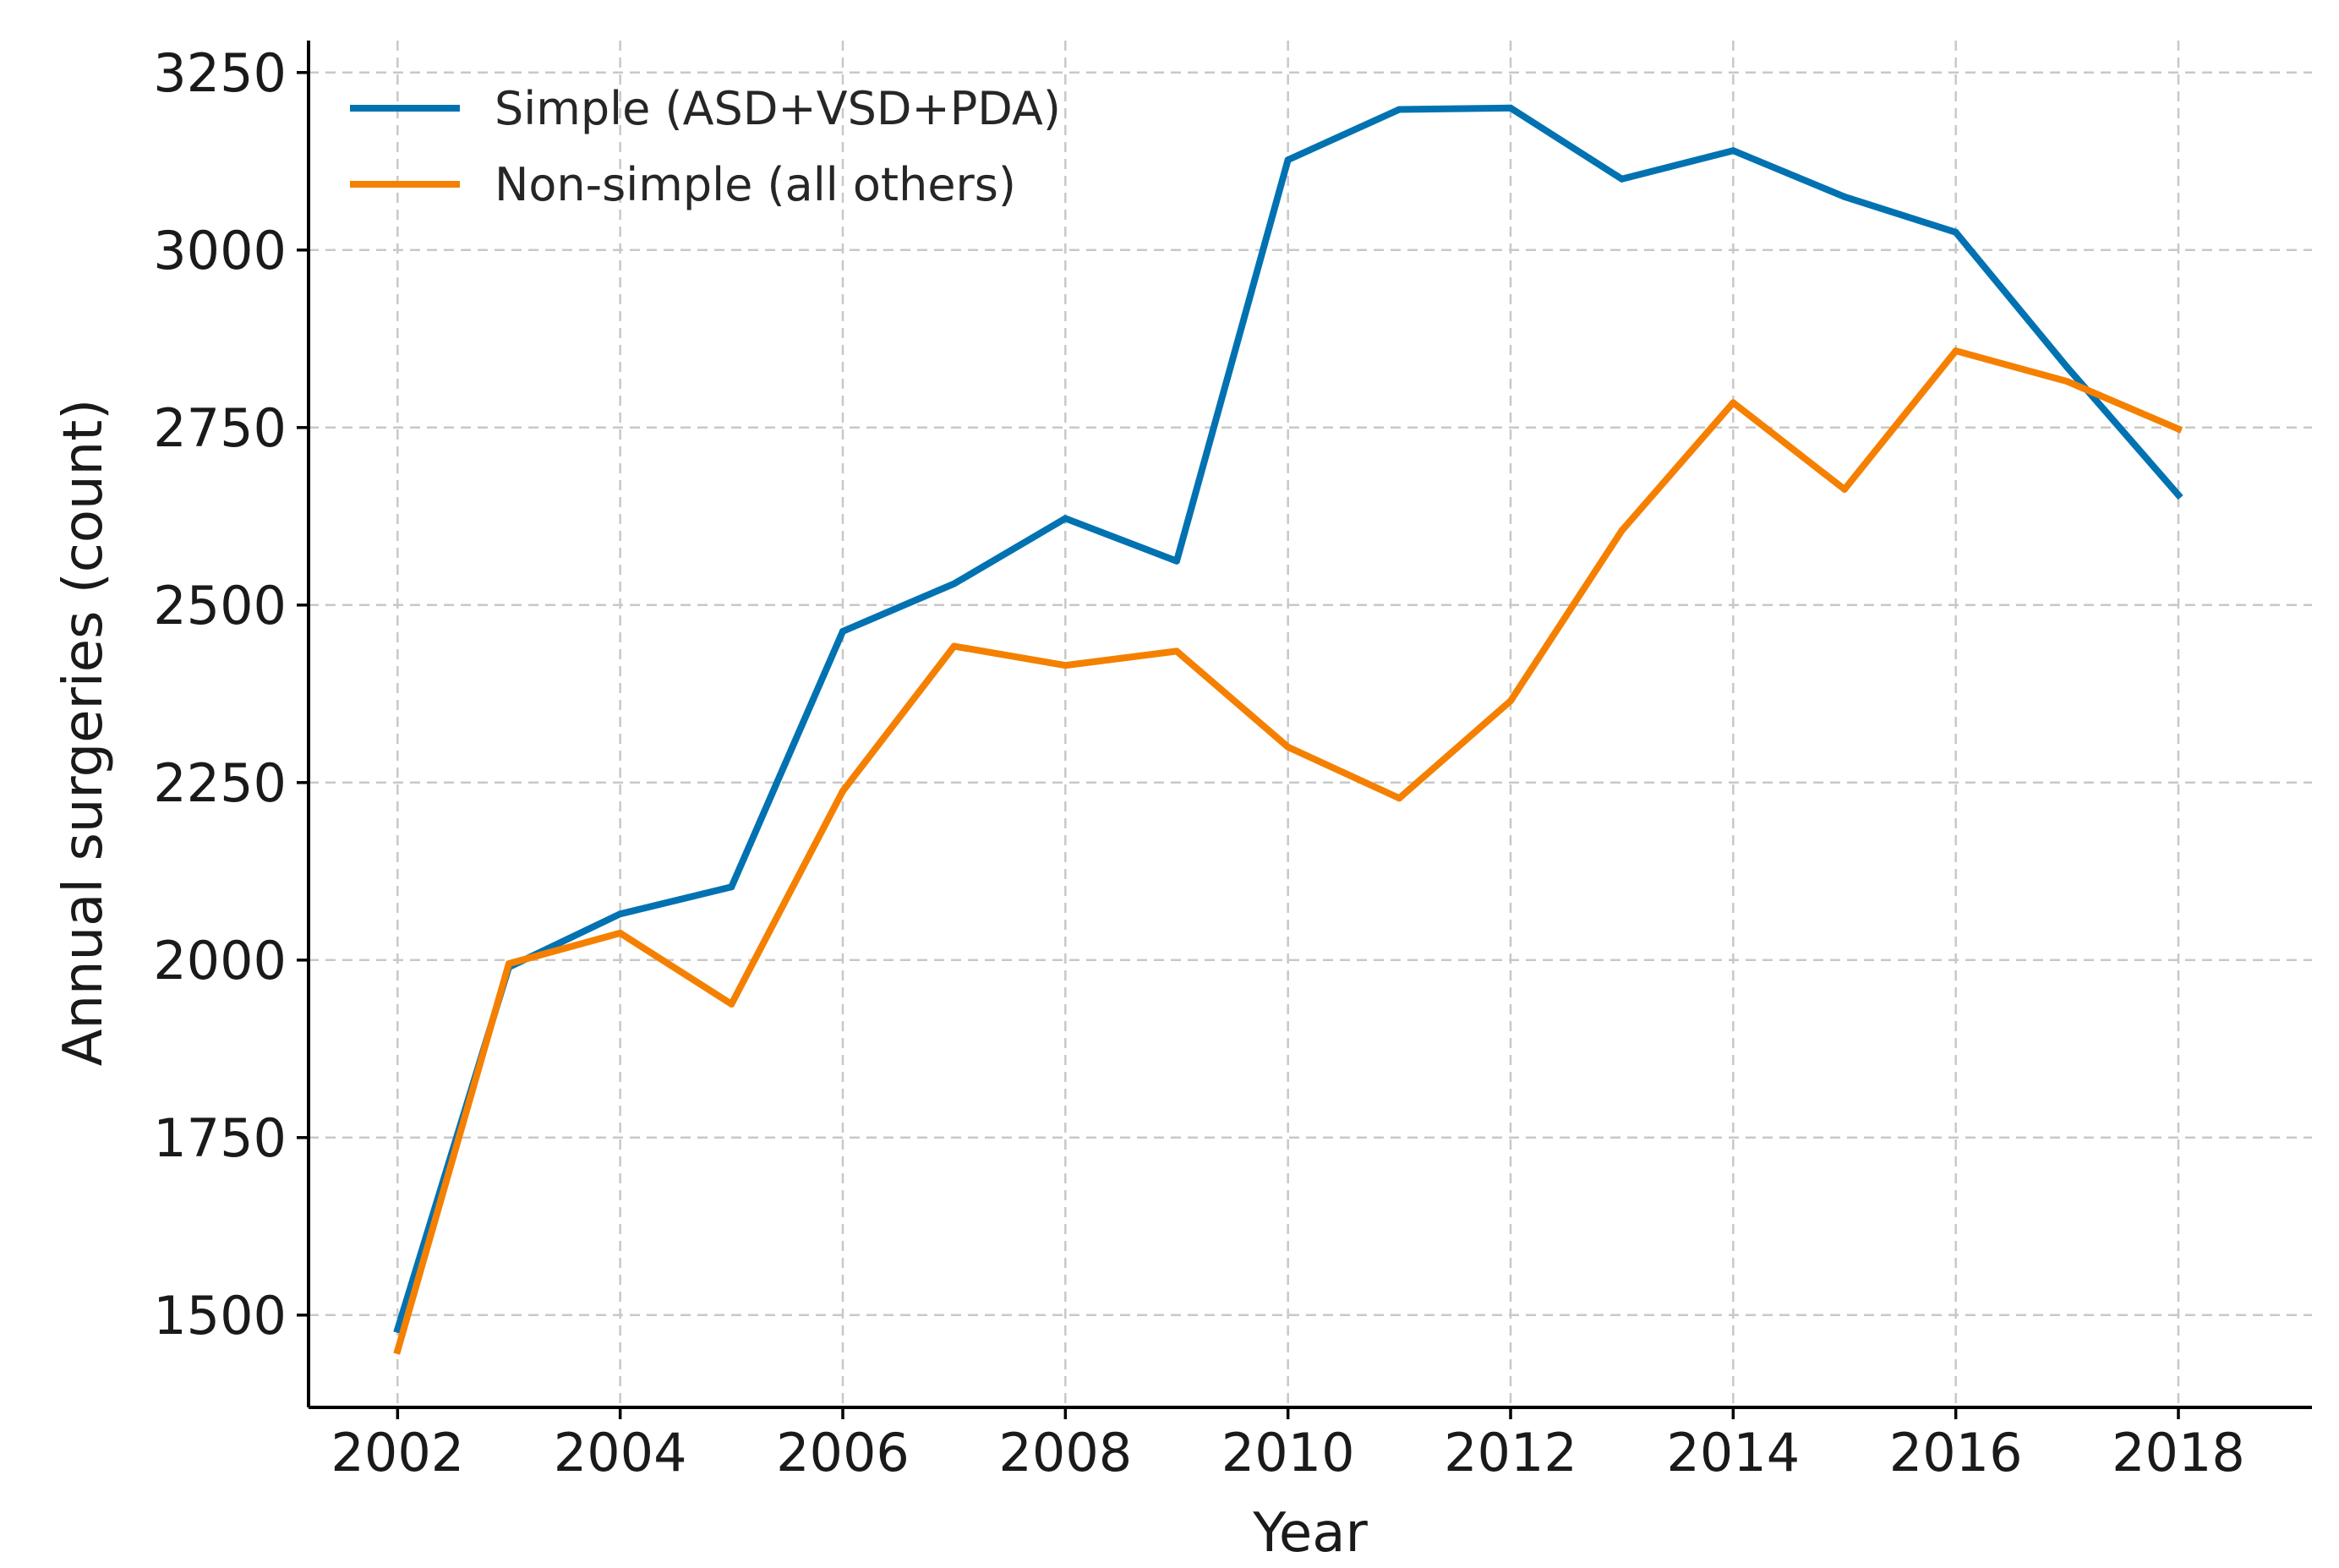 The image size is (2339, 1568). Describe the element at coordinates (83, 733) in the screenshot. I see `y-axis-label: Annual surgeries (count)` at that location.